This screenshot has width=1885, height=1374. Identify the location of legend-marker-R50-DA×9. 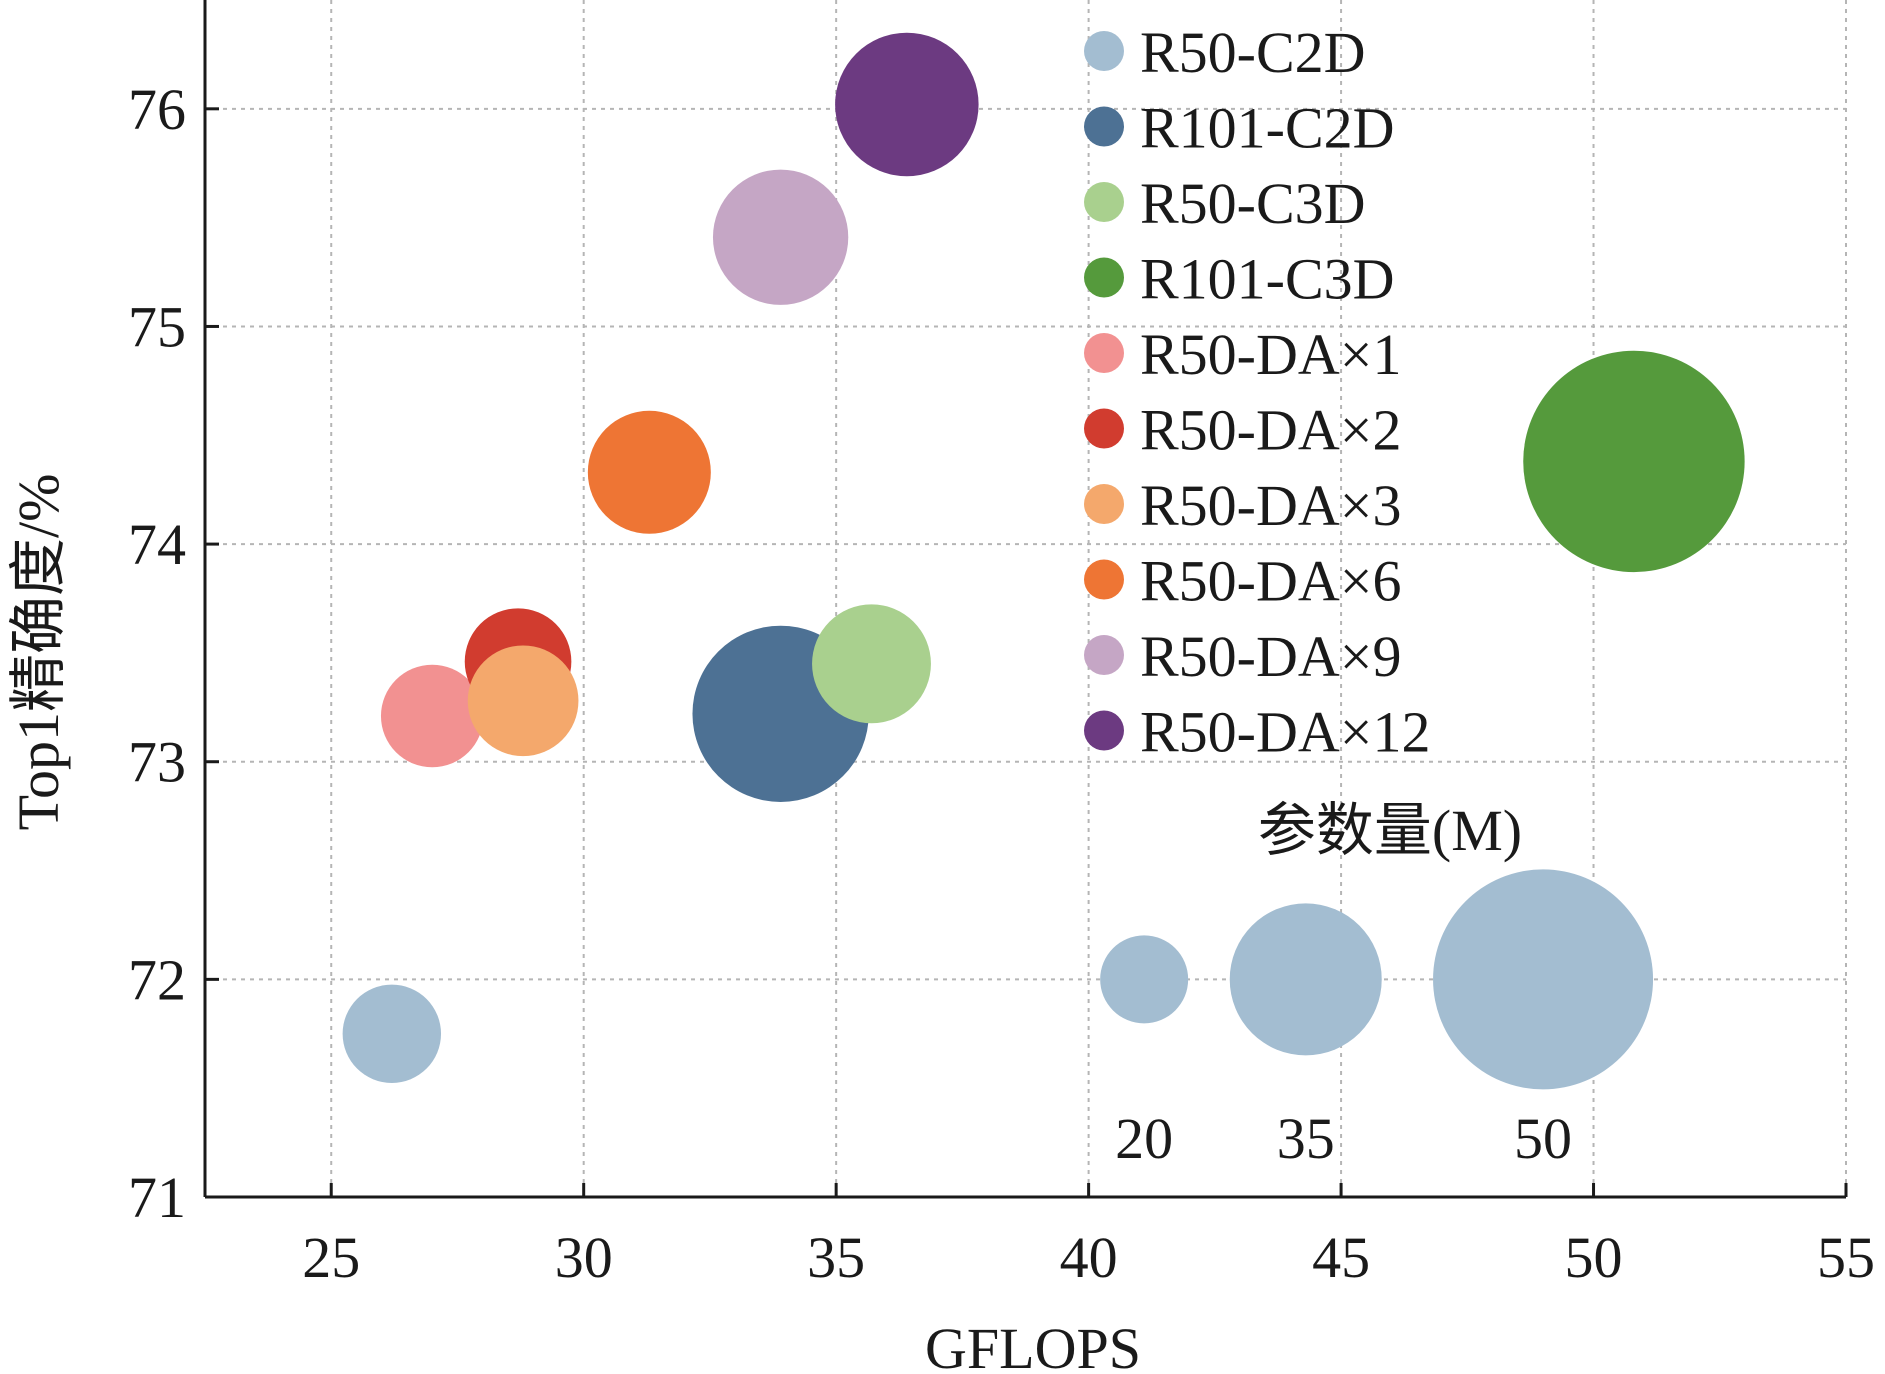
(1104, 655).